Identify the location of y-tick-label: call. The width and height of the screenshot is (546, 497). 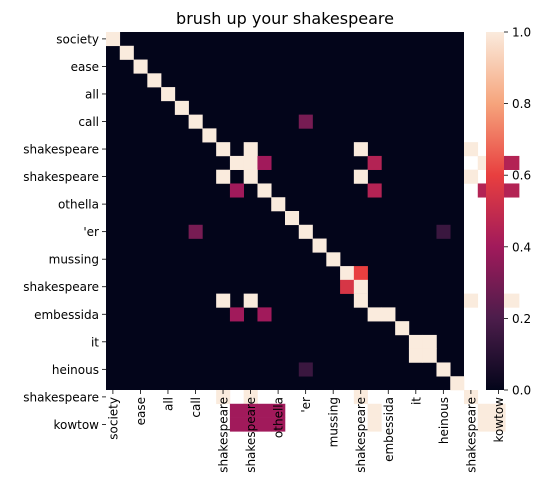
(88, 122).